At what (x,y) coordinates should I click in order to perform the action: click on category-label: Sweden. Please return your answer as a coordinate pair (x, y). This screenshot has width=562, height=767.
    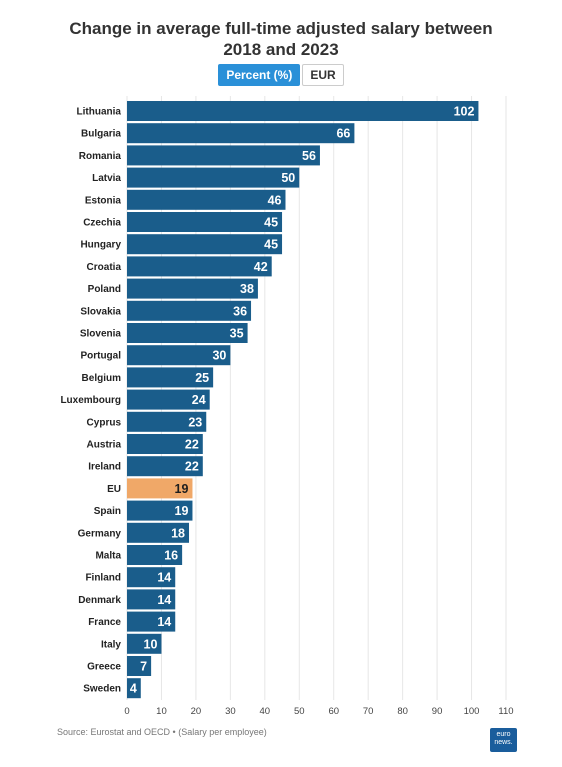
    Looking at the image, I should click on (102, 689).